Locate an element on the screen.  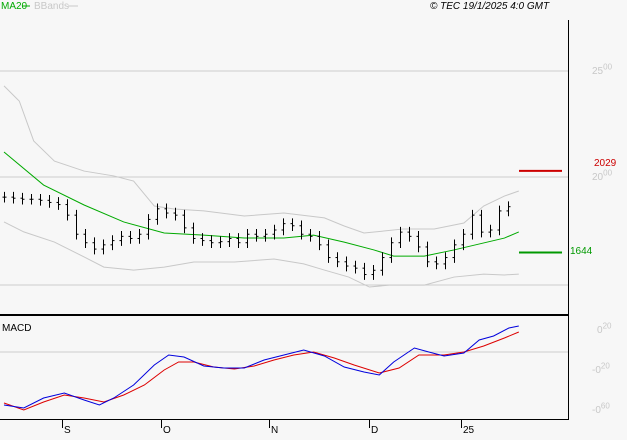
copyright-timestamp: © TEC 19/1/2025 4:0 GMT is located at coordinates (490, 6).